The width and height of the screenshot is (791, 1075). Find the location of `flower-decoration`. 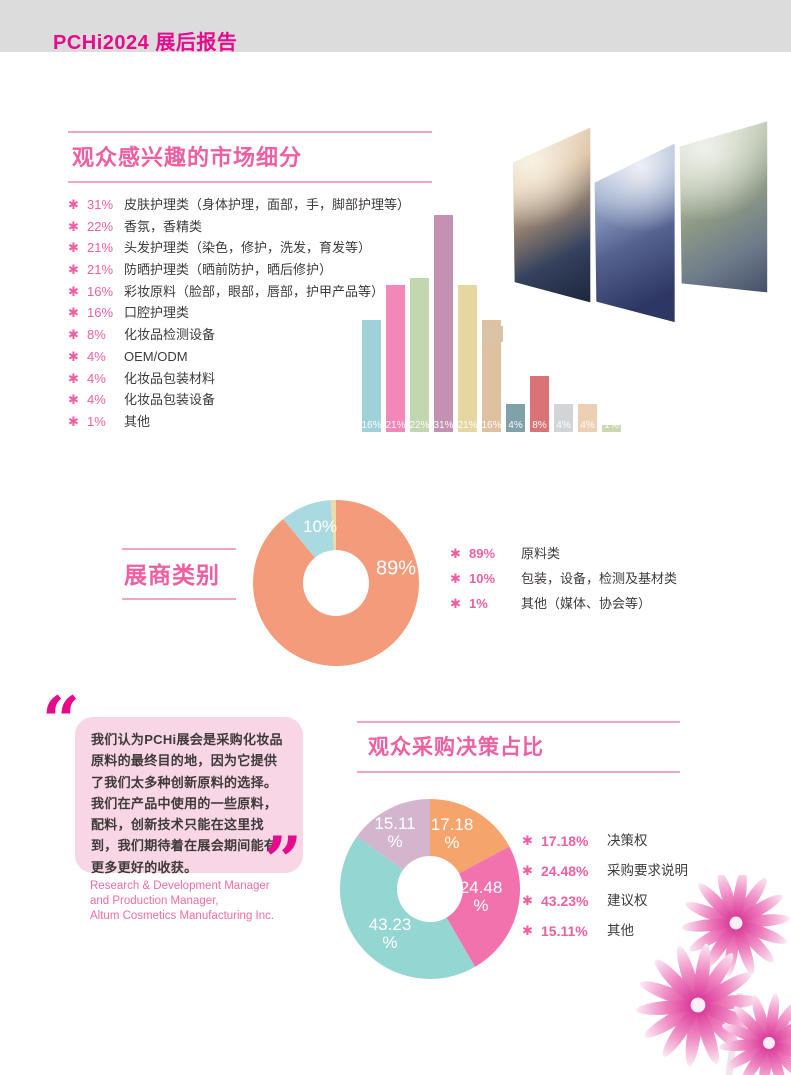

flower-decoration is located at coordinates (713, 975).